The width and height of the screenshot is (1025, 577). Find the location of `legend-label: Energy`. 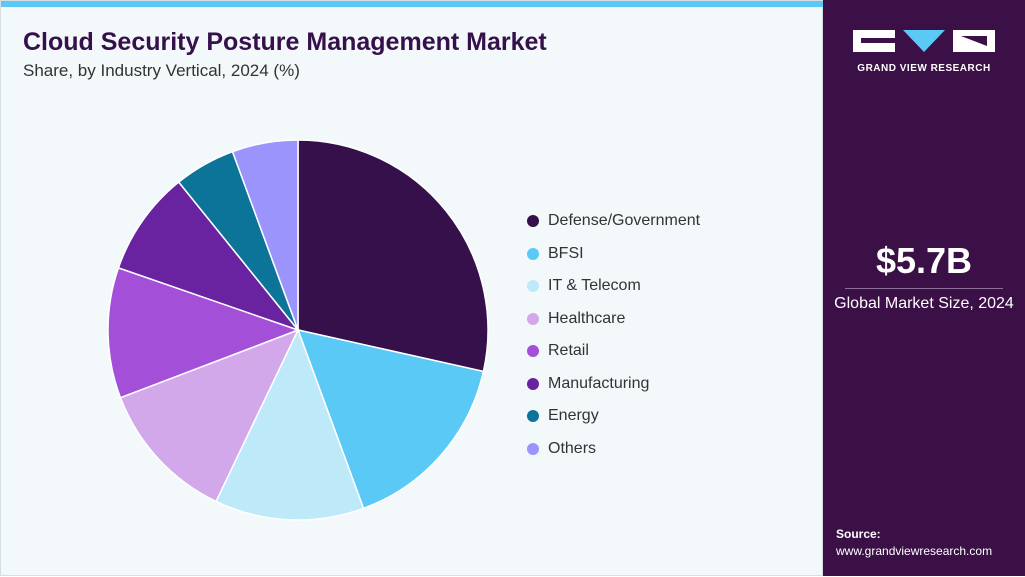

legend-label: Energy is located at coordinates (573, 416).